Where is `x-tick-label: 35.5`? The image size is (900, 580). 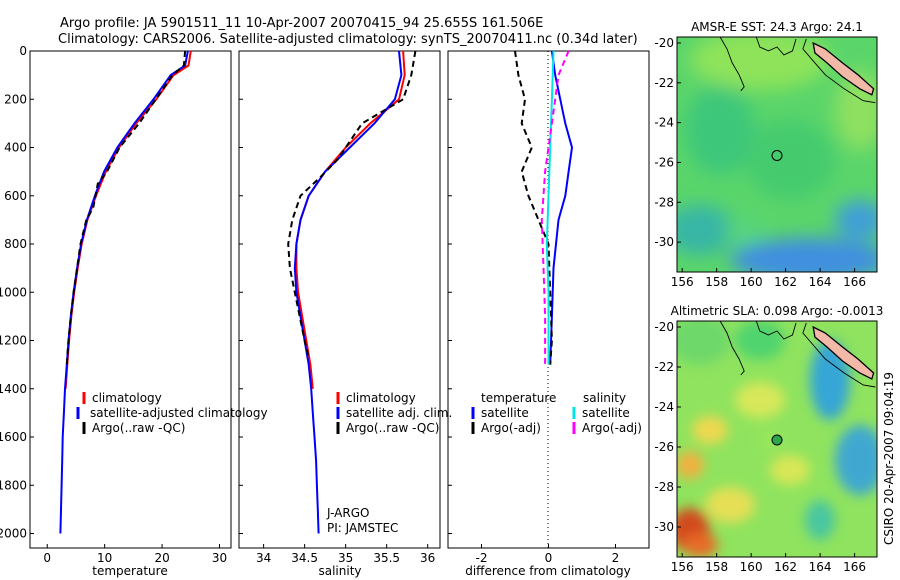
x-tick-label: 35.5 is located at coordinates (386, 558).